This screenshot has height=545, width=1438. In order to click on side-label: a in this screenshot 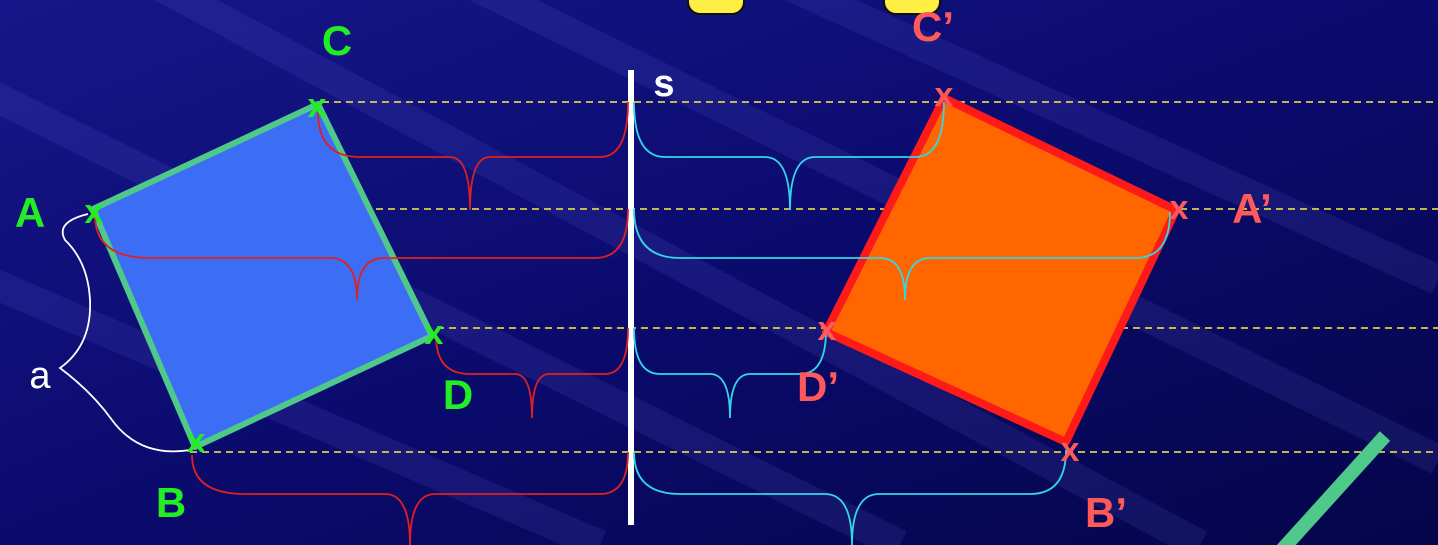, I will do `click(40, 376)`.